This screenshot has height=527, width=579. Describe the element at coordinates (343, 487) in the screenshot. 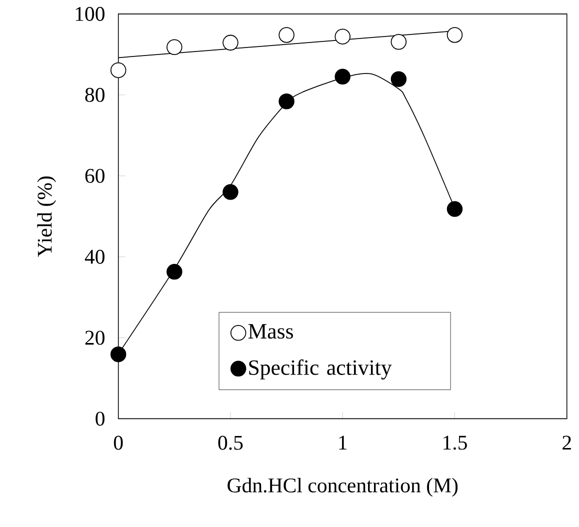

I see `x-axis-title: Gdn.HCl concentration (M)` at that location.